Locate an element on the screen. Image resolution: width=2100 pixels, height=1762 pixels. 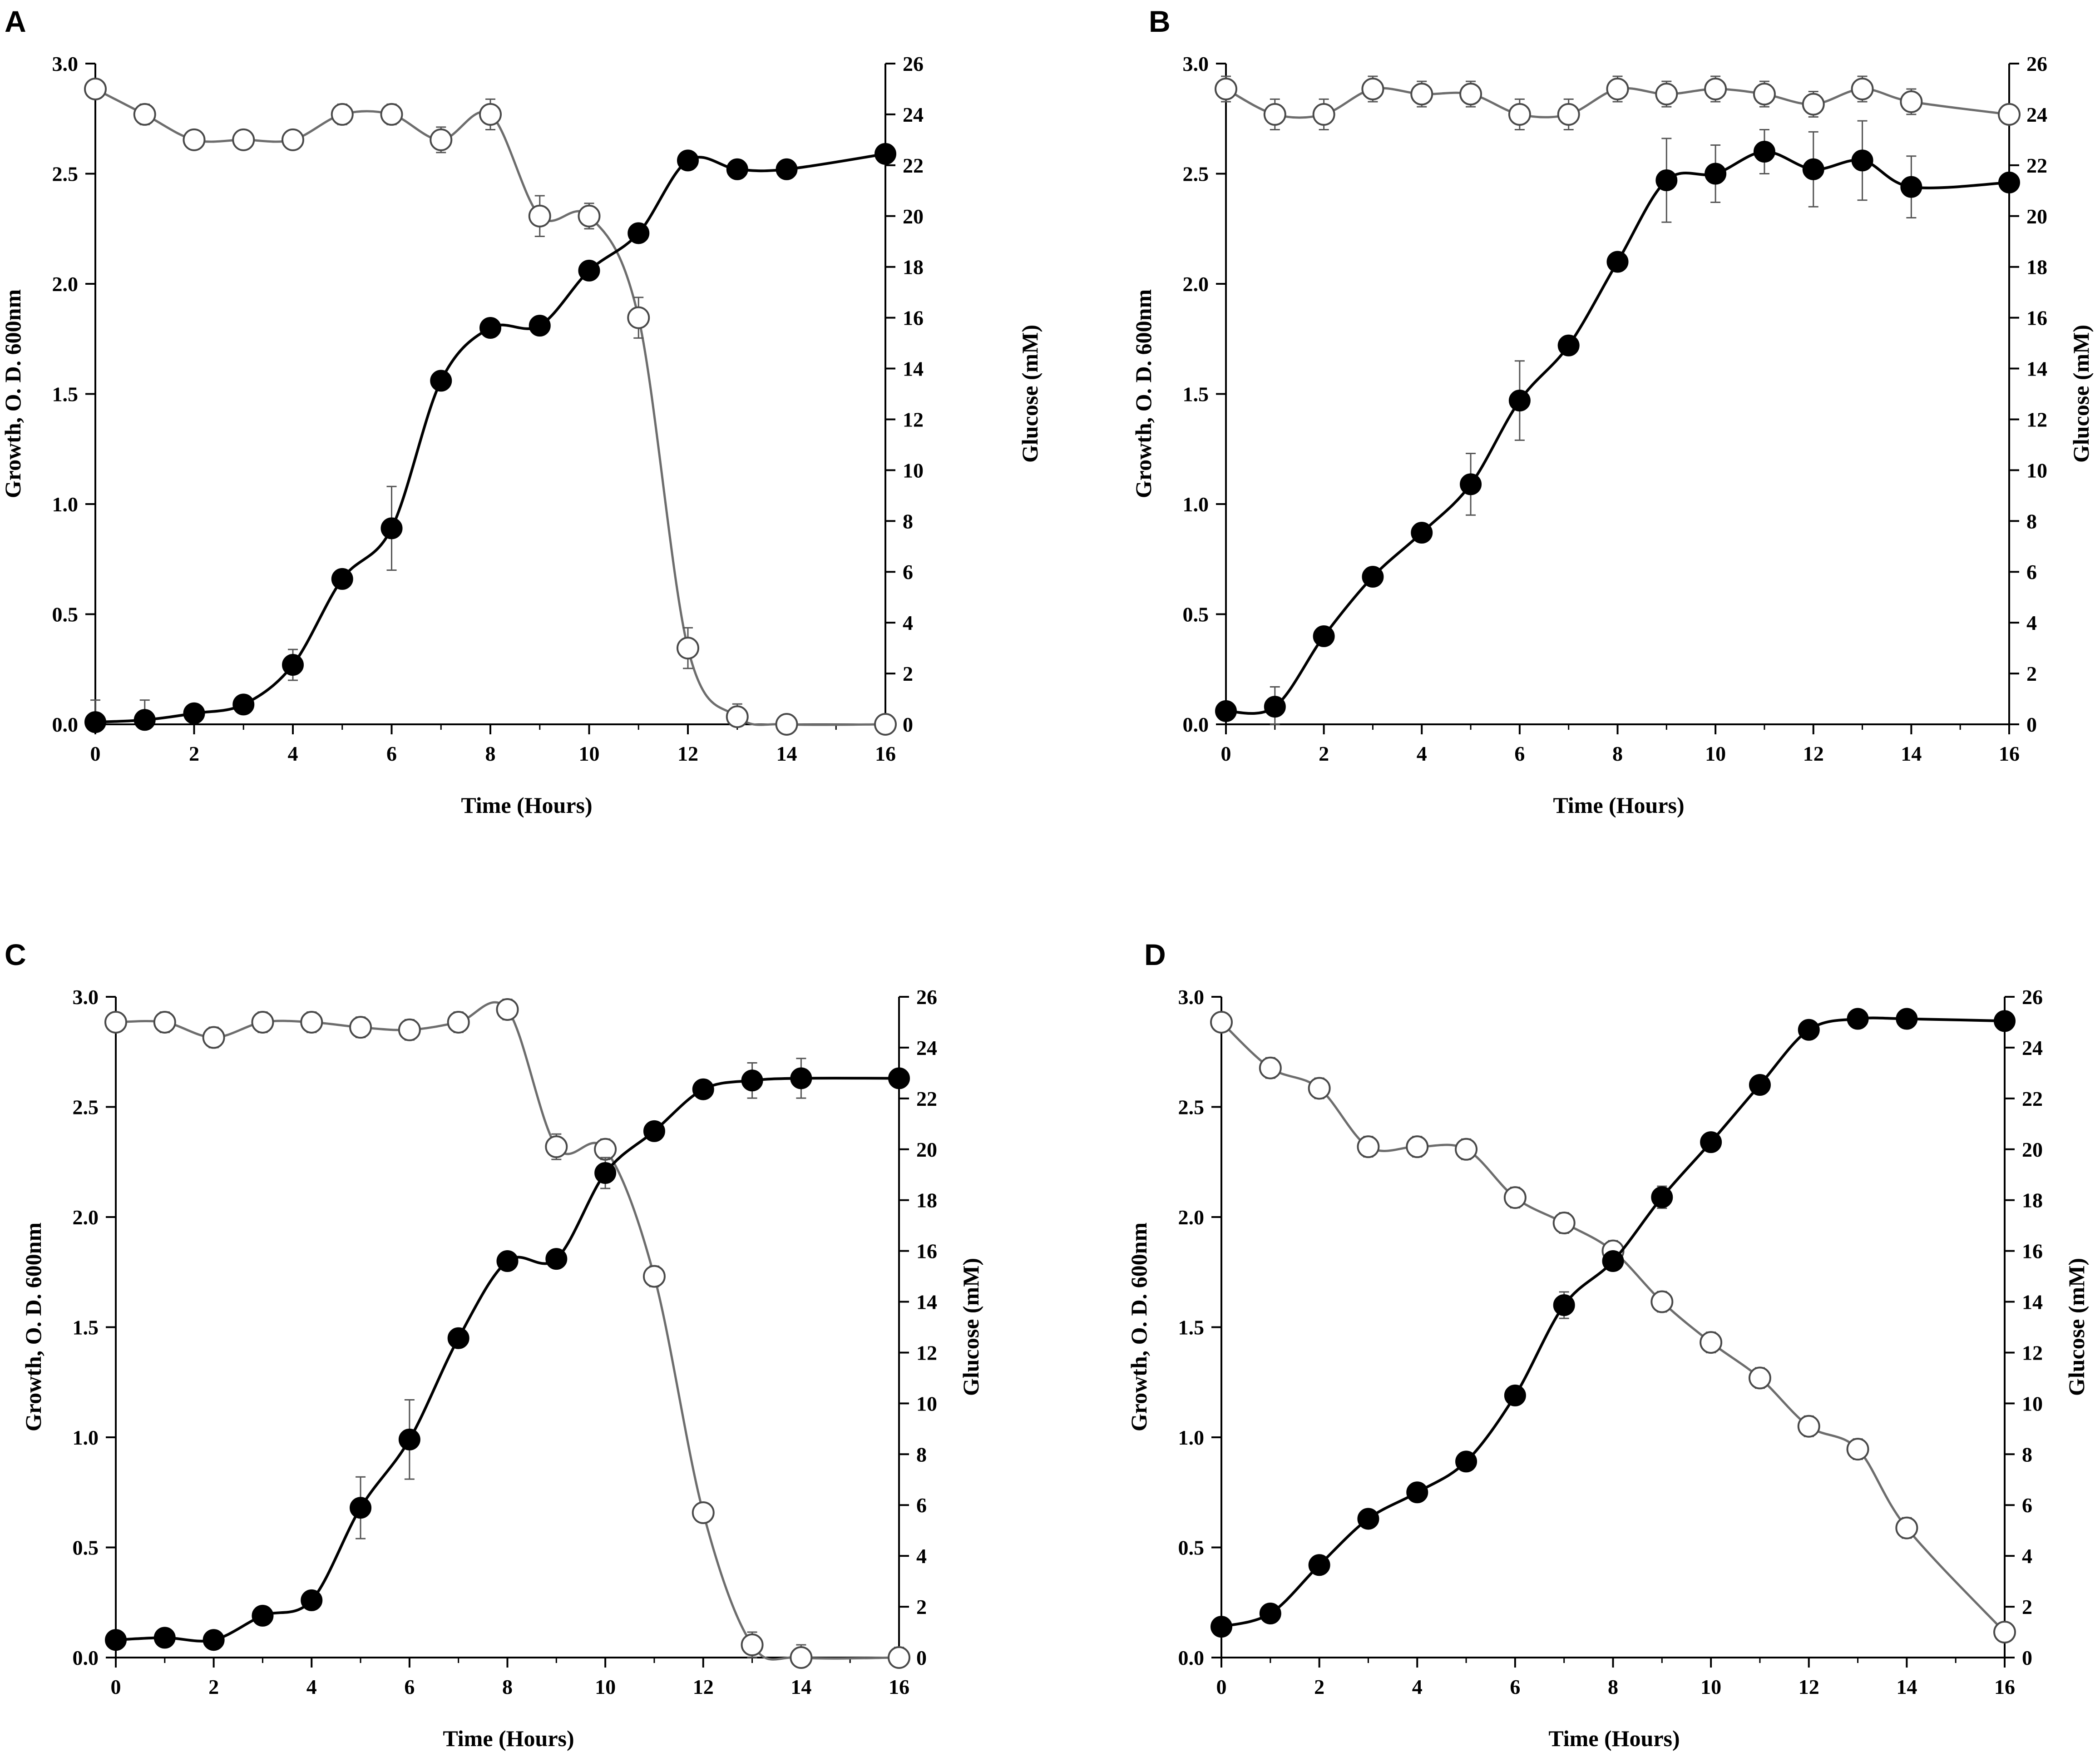
y2-tick-label: 8 is located at coordinates (2027, 1454).